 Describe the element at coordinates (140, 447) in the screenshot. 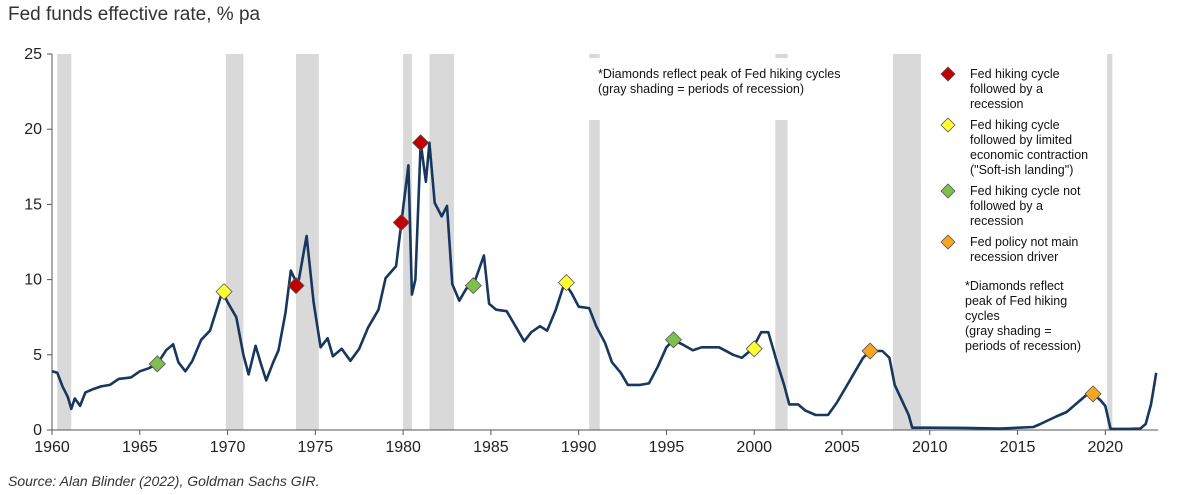

I see `x-tick-label: 1965` at that location.